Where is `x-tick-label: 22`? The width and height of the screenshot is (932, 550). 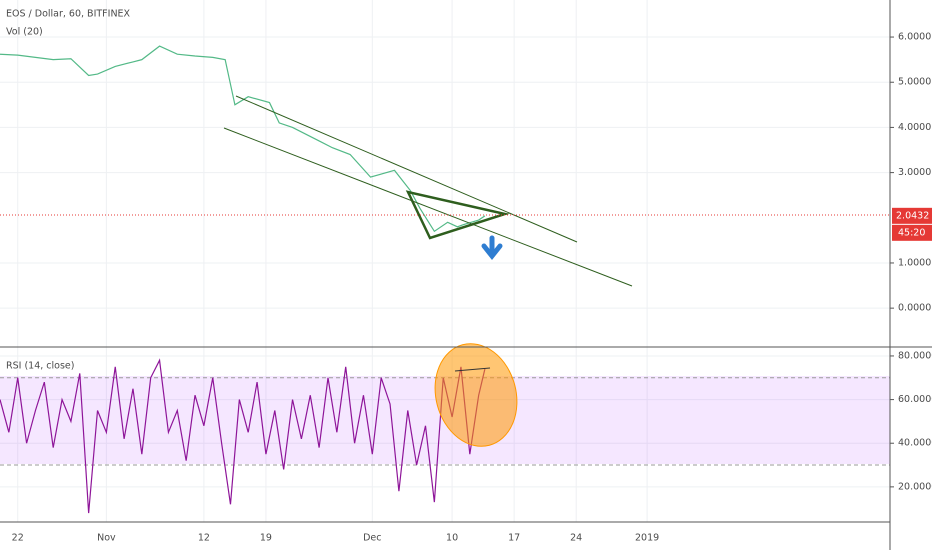
x-tick-label: 22 is located at coordinates (18, 538).